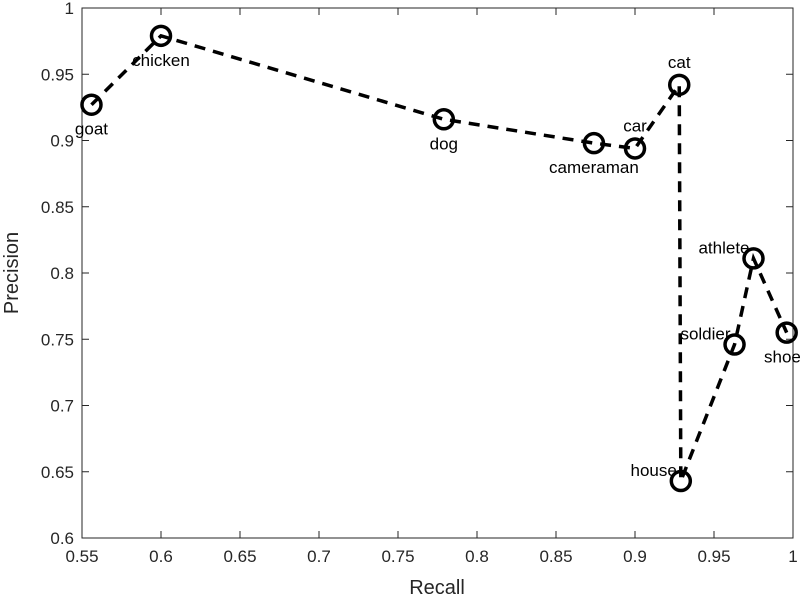 Image resolution: width=800 pixels, height=600 pixels. I want to click on y-tick-label: 0.85, so click(57, 207).